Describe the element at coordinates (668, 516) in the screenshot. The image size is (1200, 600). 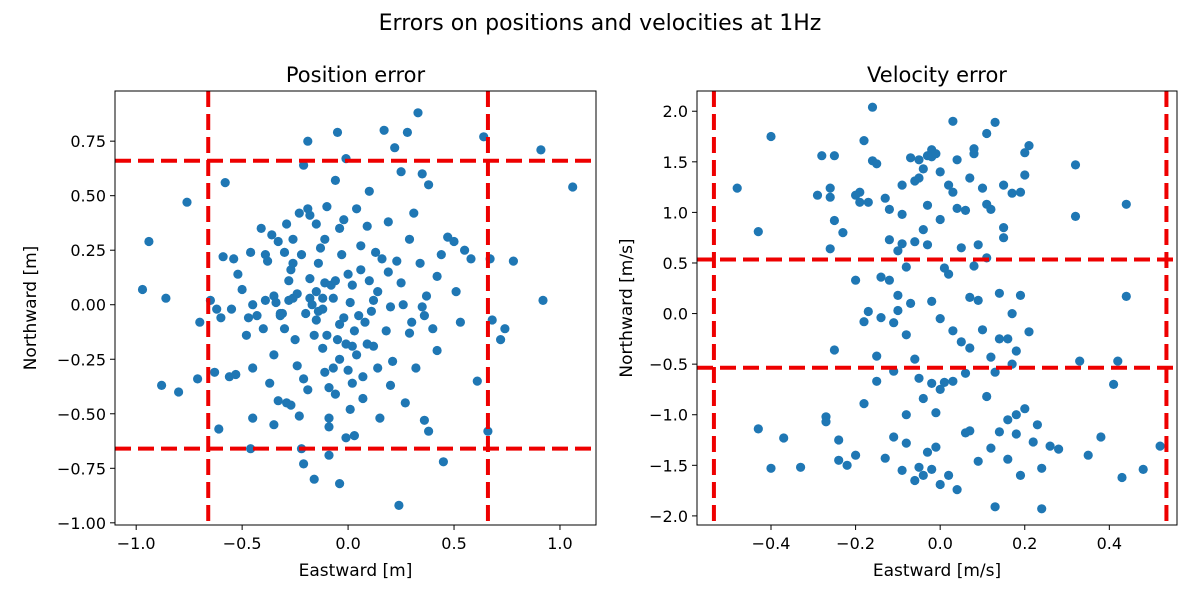
I see `velocity-ytick-label: −2.0` at that location.